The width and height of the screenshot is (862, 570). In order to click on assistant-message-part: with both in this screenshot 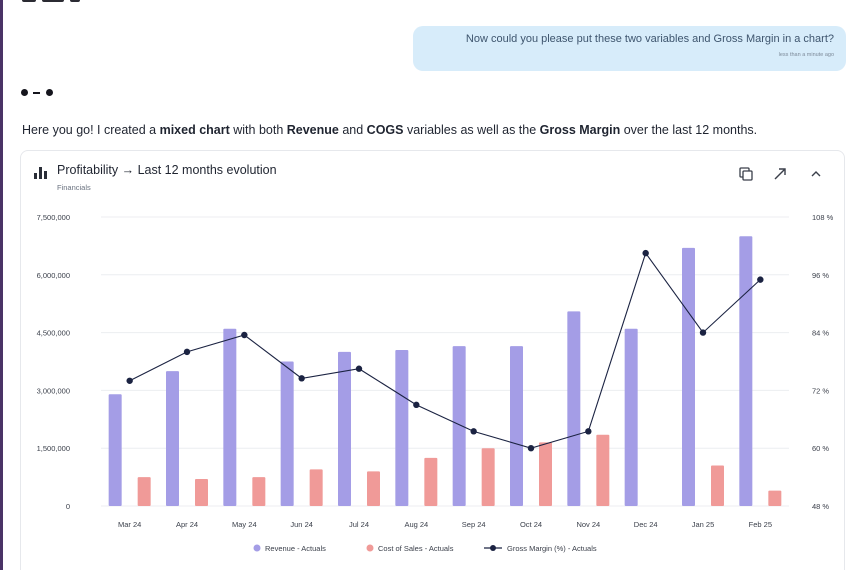, I will do `click(258, 130)`.